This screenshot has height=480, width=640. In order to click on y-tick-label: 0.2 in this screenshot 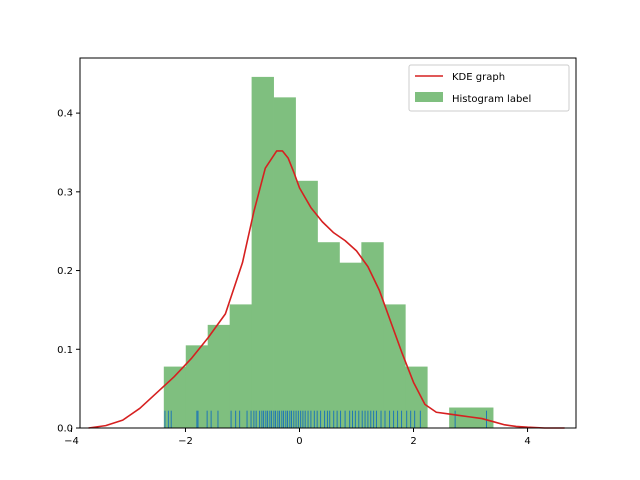, I will do `click(65, 271)`.